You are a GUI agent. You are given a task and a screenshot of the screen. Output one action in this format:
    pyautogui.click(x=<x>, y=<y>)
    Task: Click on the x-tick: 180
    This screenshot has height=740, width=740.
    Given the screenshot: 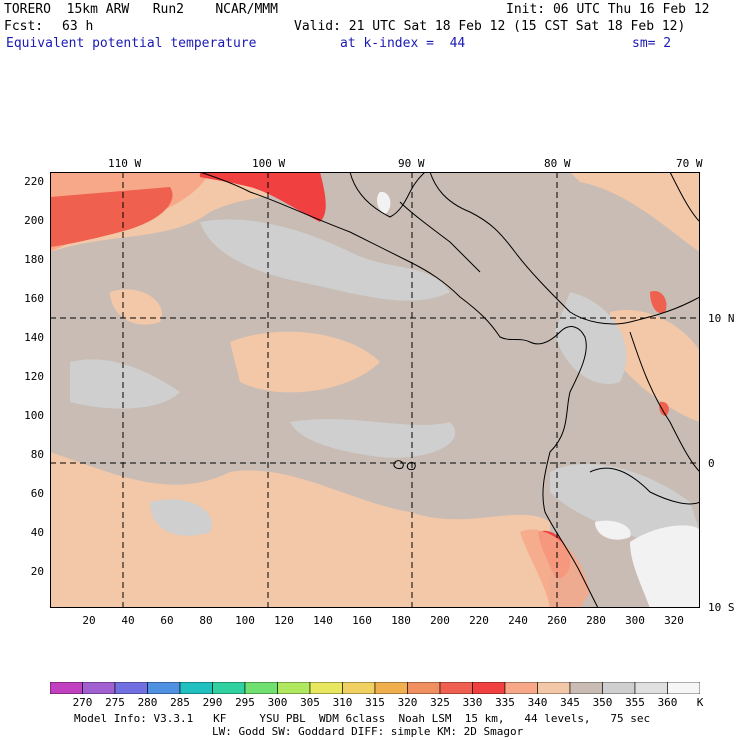 What is the action you would take?
    pyautogui.click(x=401, y=620)
    